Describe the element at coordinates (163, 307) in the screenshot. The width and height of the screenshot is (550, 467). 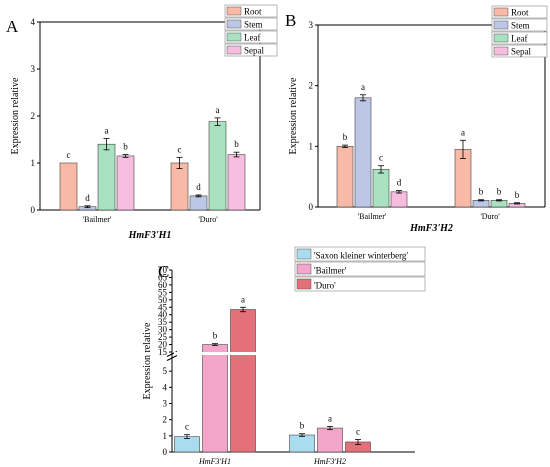
I see `y-tick-label: 45` at that location.